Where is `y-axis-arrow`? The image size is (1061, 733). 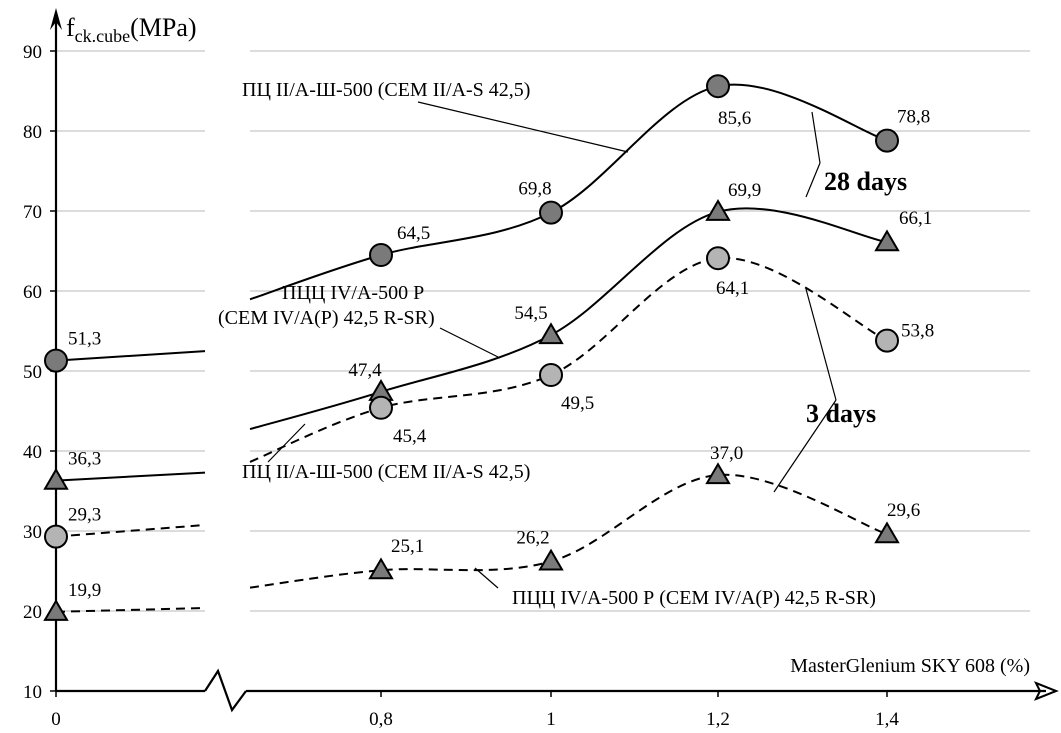
y-axis-arrow is located at coordinates (56, 19).